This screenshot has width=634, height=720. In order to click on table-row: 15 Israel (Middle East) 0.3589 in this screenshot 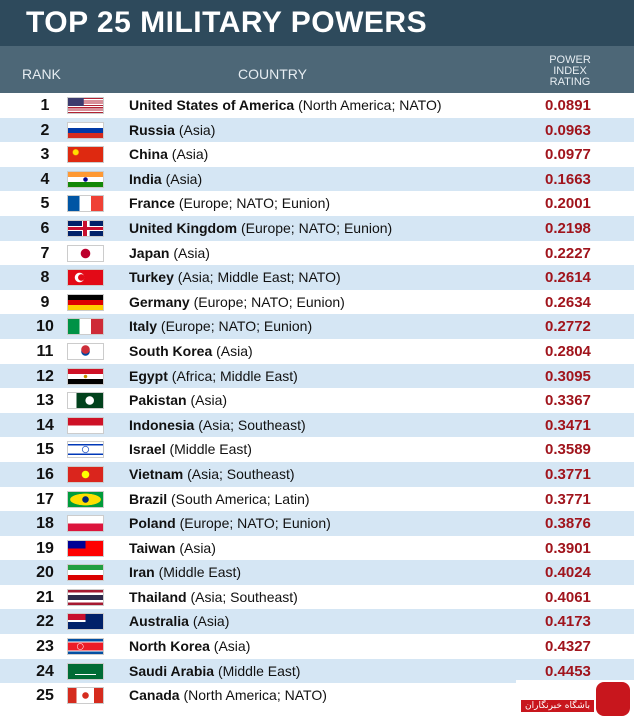, I will do `click(317, 449)`.